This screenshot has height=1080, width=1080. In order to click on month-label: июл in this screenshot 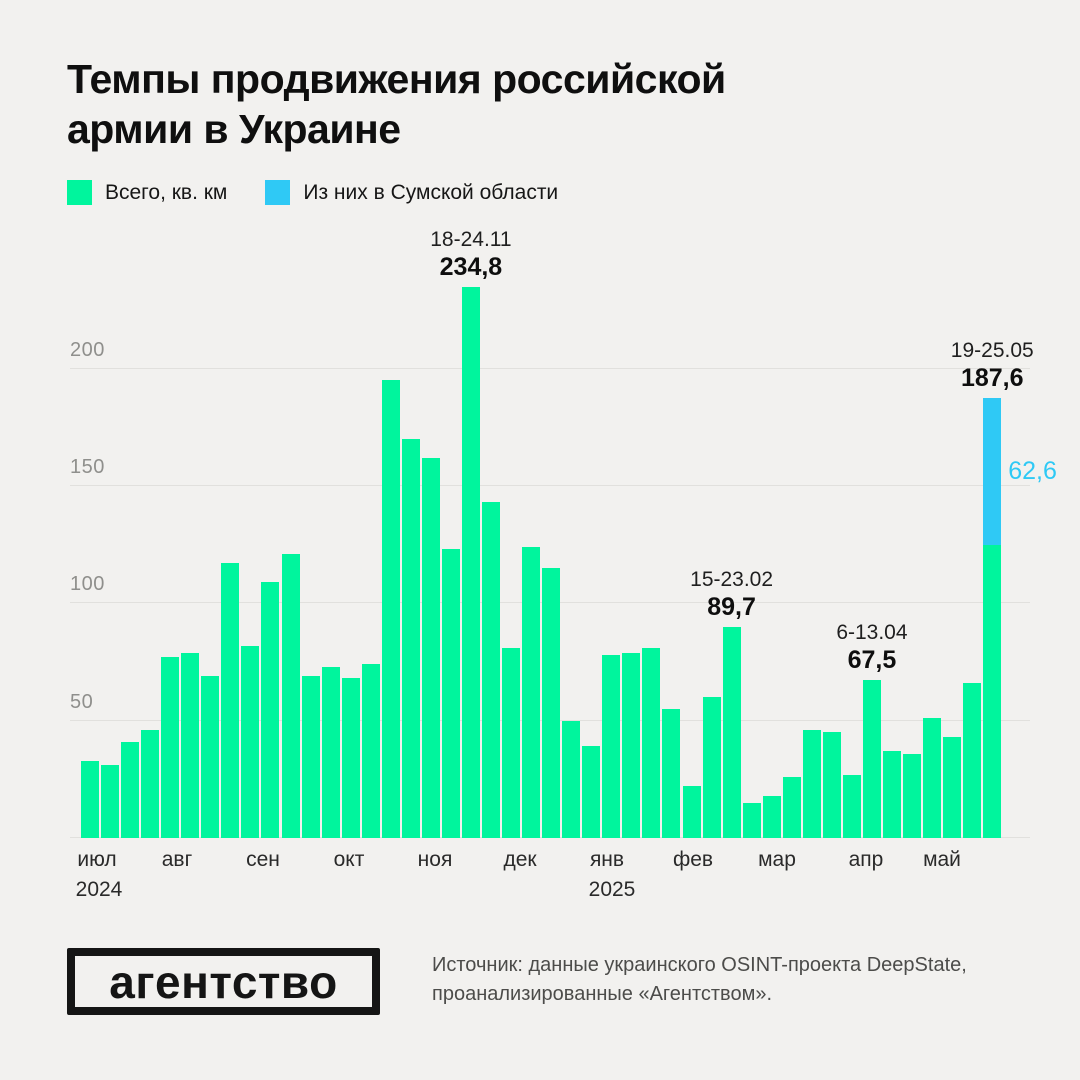, I will do `click(97, 859)`.